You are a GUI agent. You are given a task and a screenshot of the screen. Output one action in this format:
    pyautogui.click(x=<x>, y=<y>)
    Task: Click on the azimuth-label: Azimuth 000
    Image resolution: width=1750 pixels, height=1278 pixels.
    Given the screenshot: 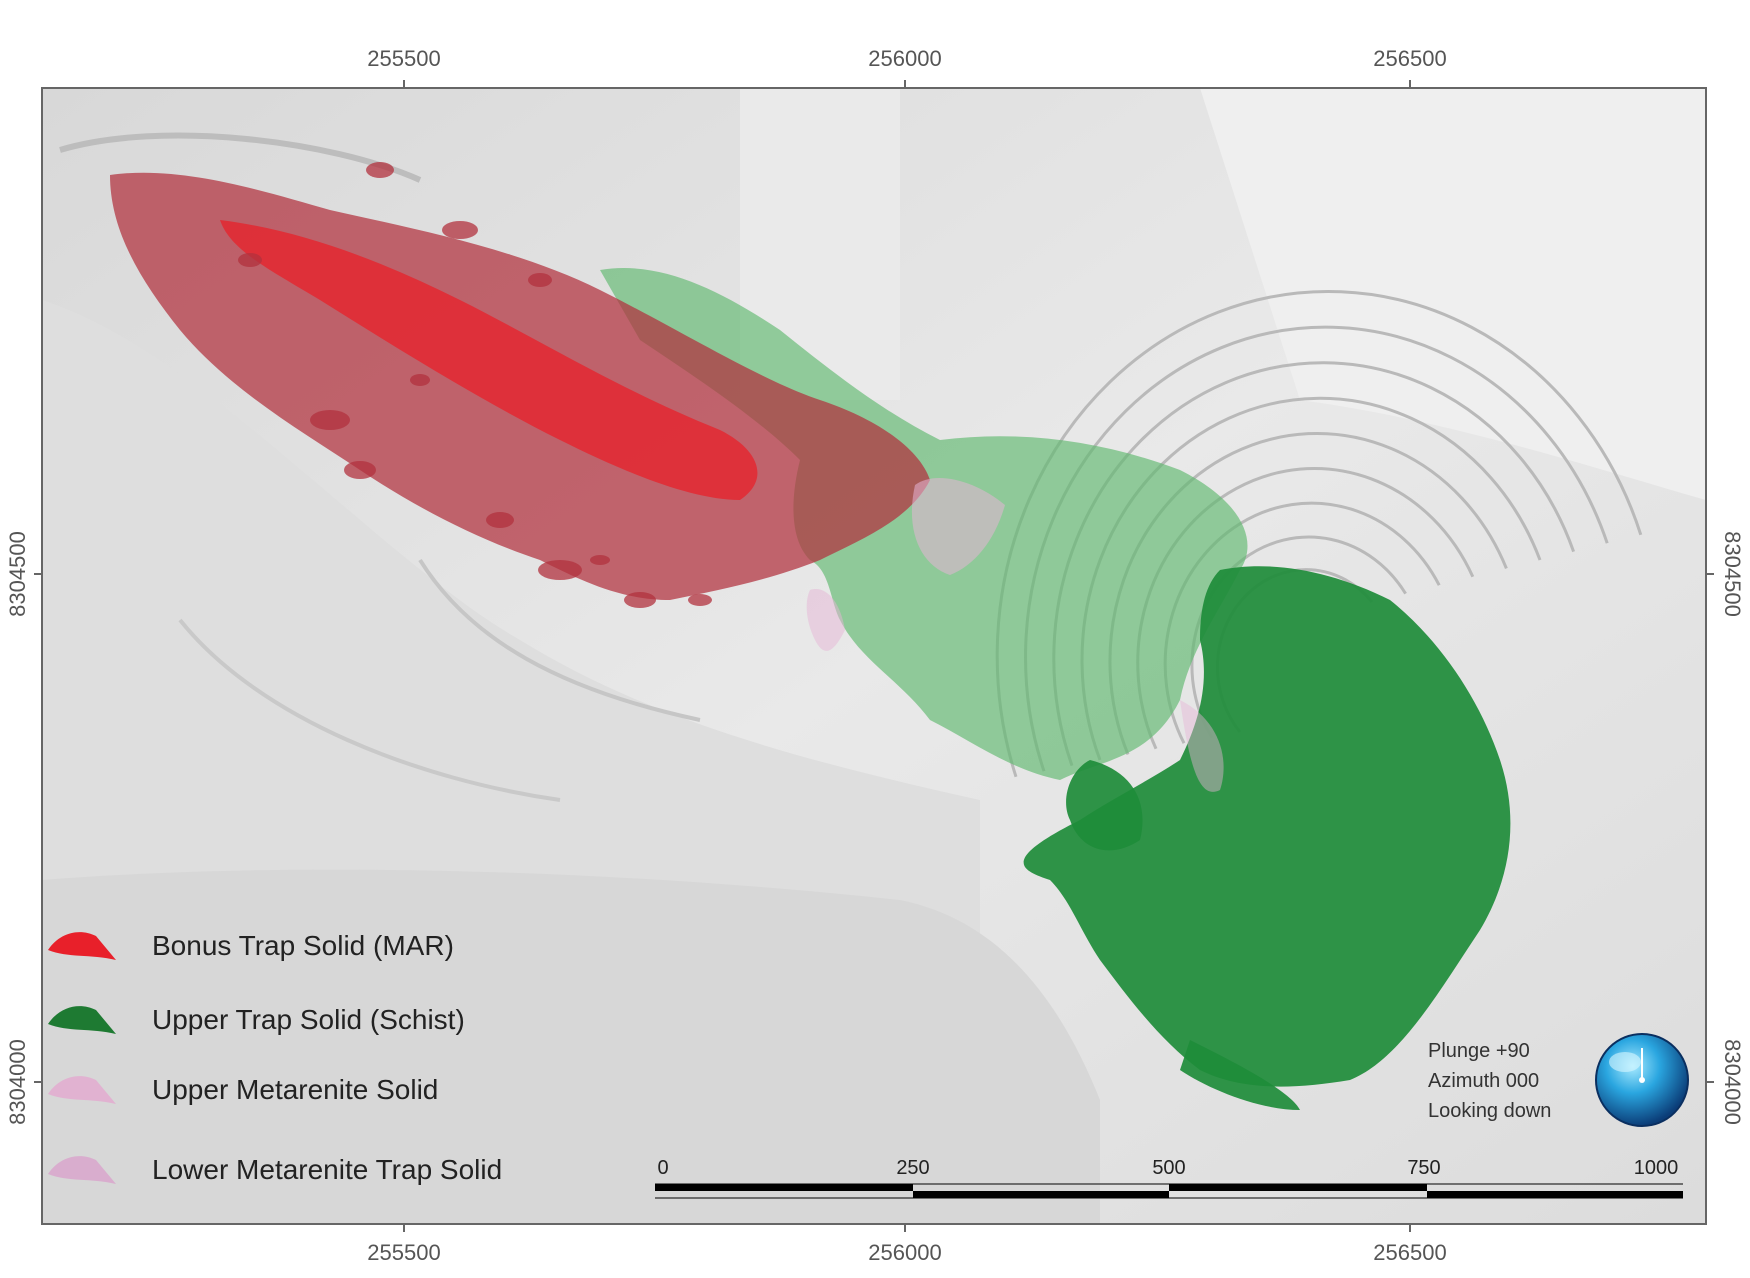 What is the action you would take?
    pyautogui.click(x=1484, y=1081)
    